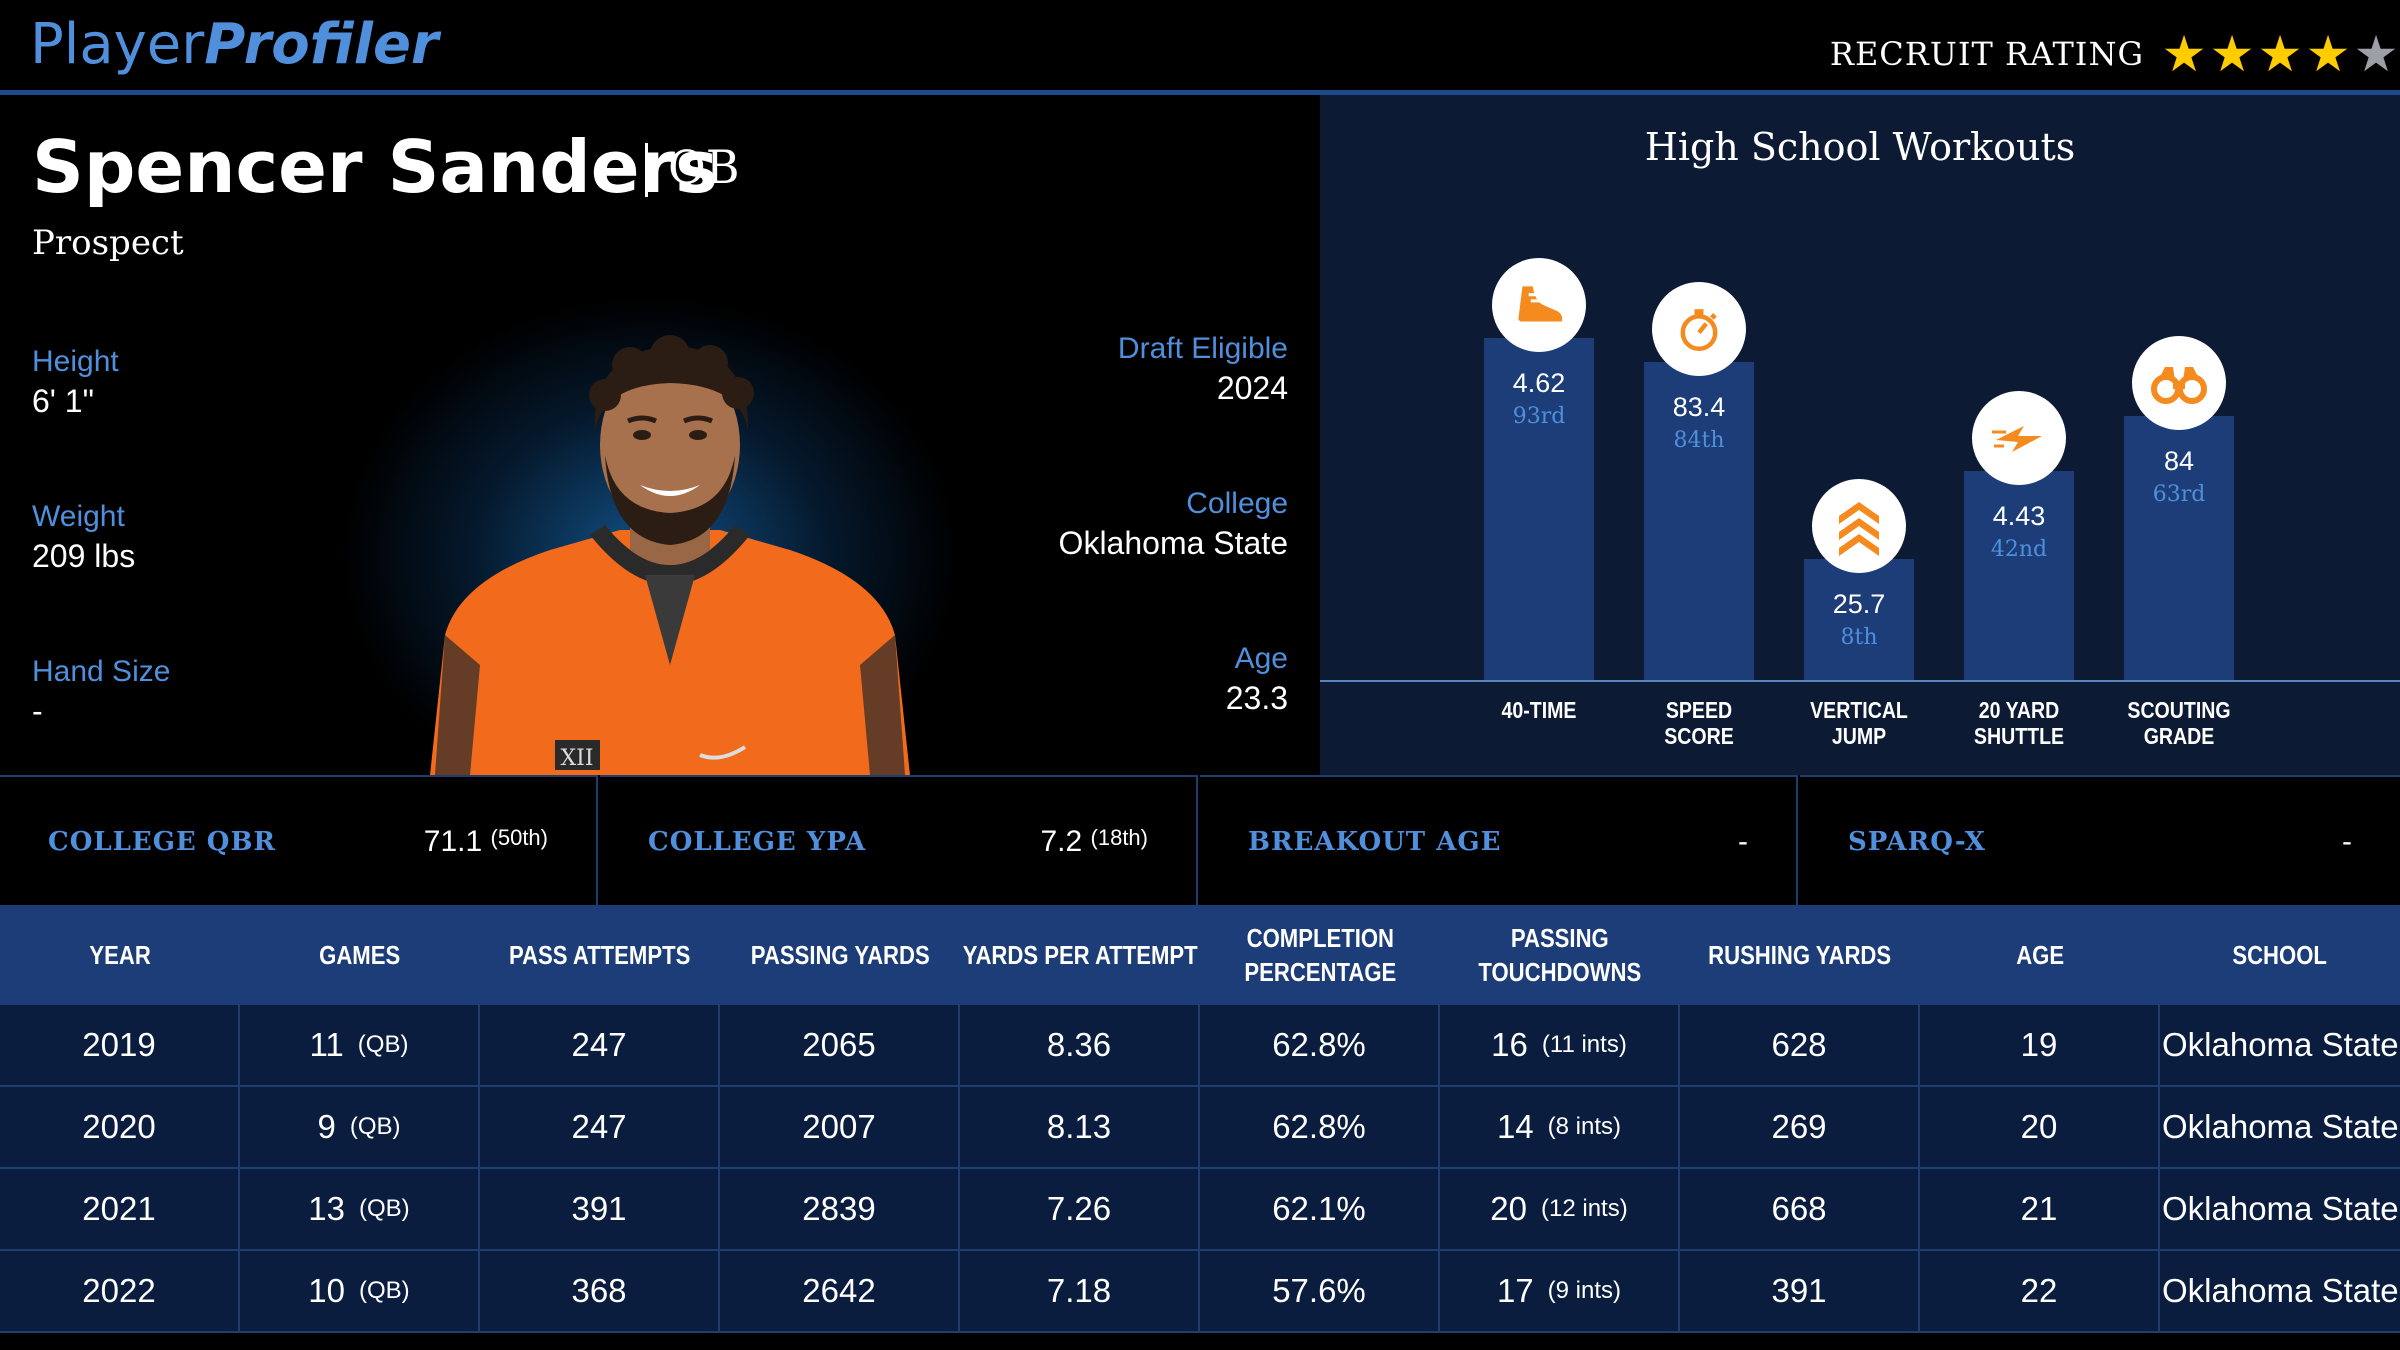 The image size is (2400, 1350). I want to click on workout-label-line: SCOUTING, so click(2179, 710).